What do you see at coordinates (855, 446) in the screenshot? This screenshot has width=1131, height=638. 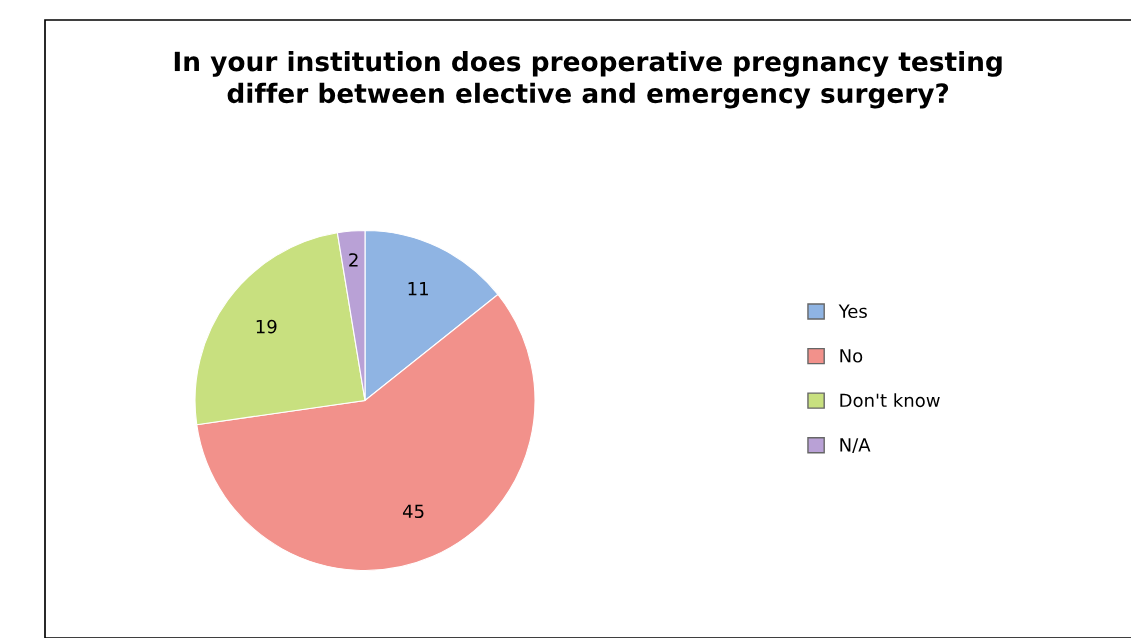 I see `legend-label: N/A` at bounding box center [855, 446].